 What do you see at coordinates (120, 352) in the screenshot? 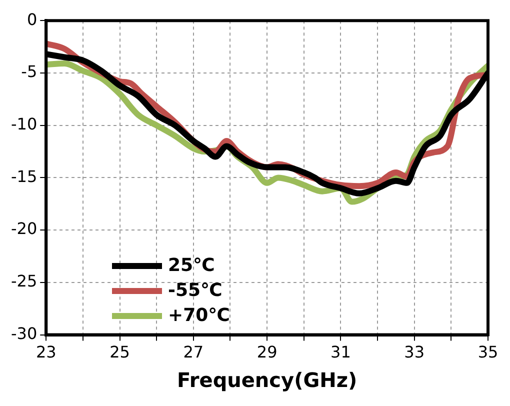
I see `x-tick-label: 25` at bounding box center [120, 352].